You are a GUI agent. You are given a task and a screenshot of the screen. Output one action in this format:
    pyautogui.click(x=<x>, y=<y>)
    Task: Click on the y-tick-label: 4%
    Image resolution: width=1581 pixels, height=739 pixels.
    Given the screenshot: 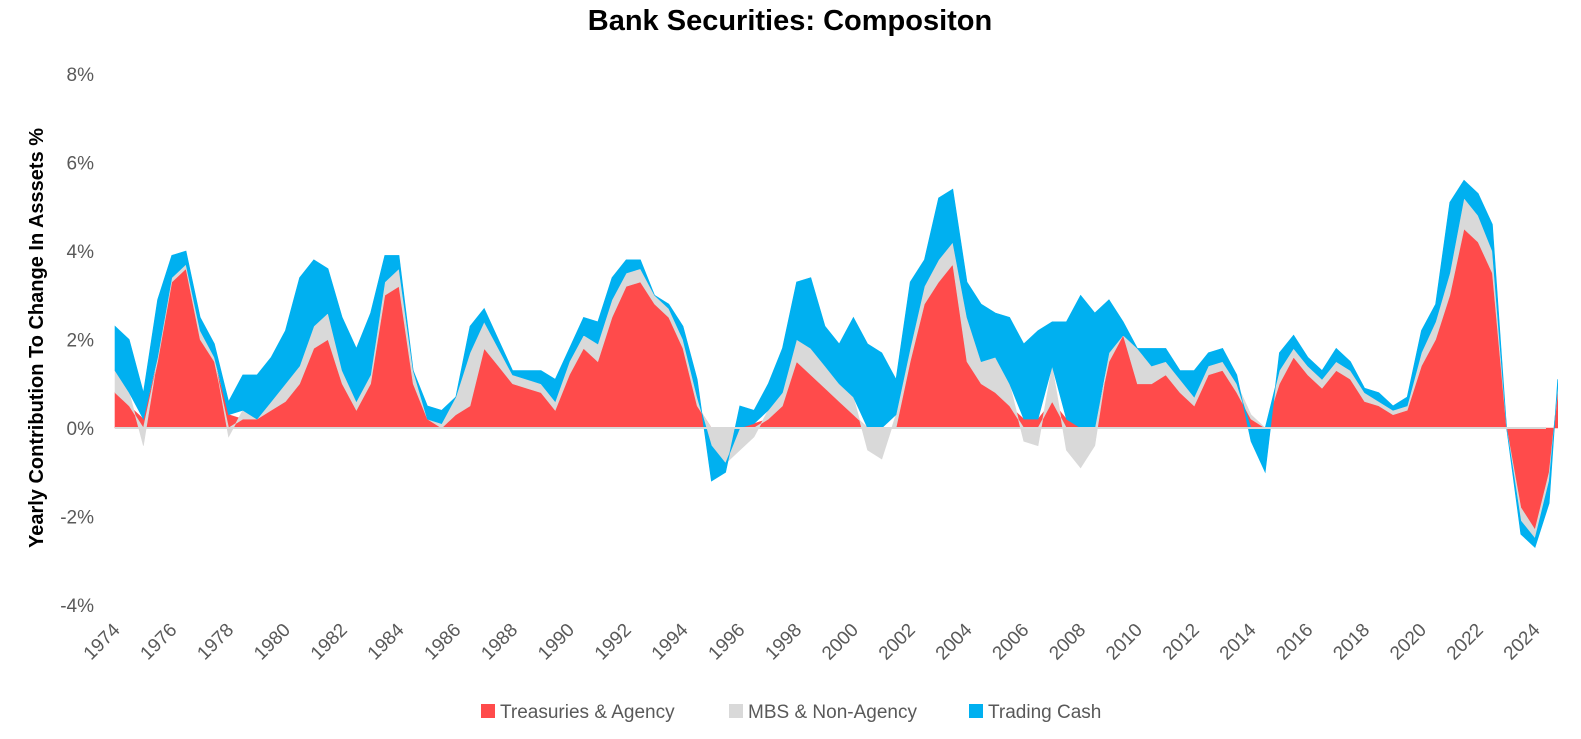 What is the action you would take?
    pyautogui.click(x=81, y=252)
    